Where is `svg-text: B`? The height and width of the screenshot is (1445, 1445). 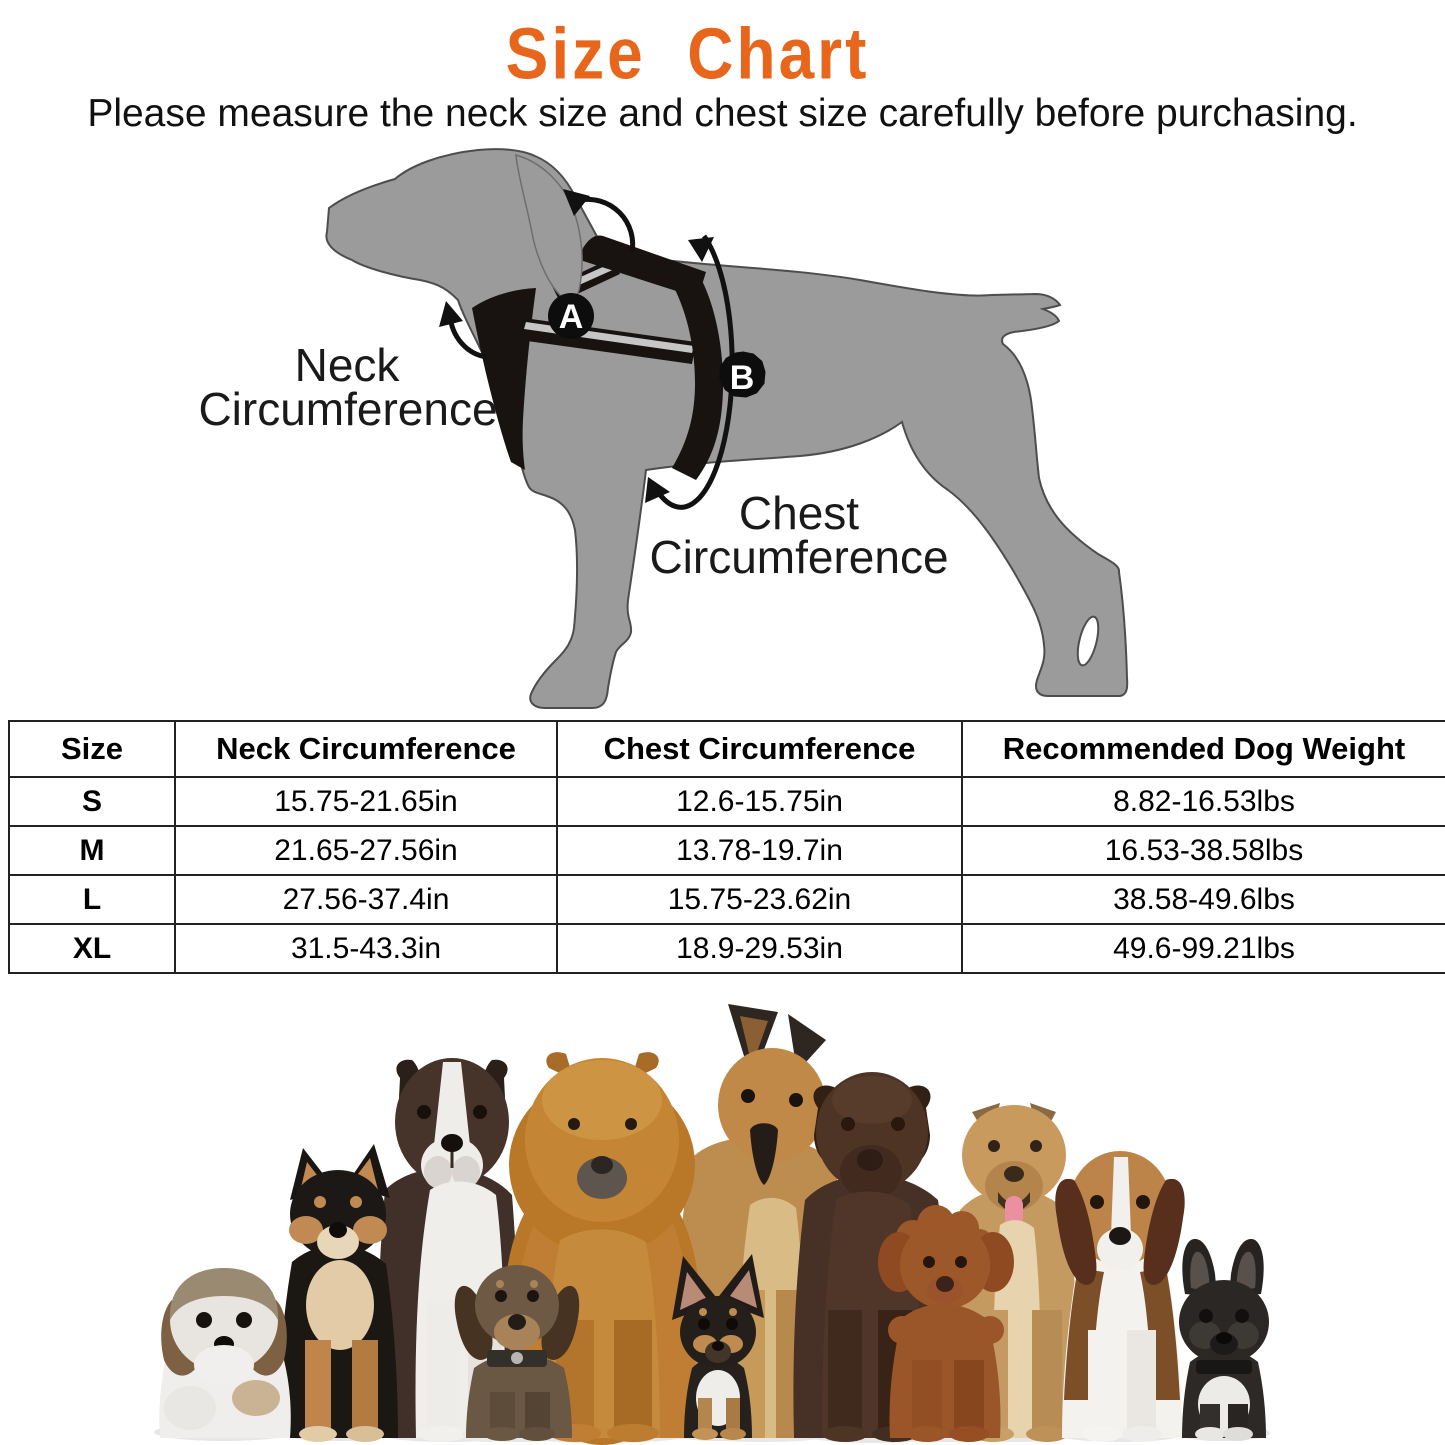
svg-text: B is located at coordinates (742, 378).